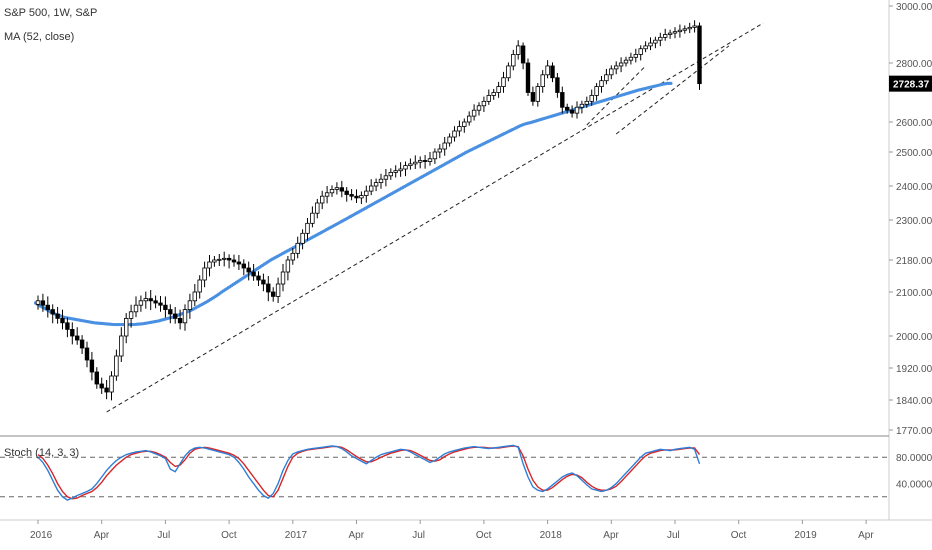 The image size is (932, 550). Describe the element at coordinates (914, 485) in the screenshot. I see `stoch-tick-label: 40.0000` at that location.